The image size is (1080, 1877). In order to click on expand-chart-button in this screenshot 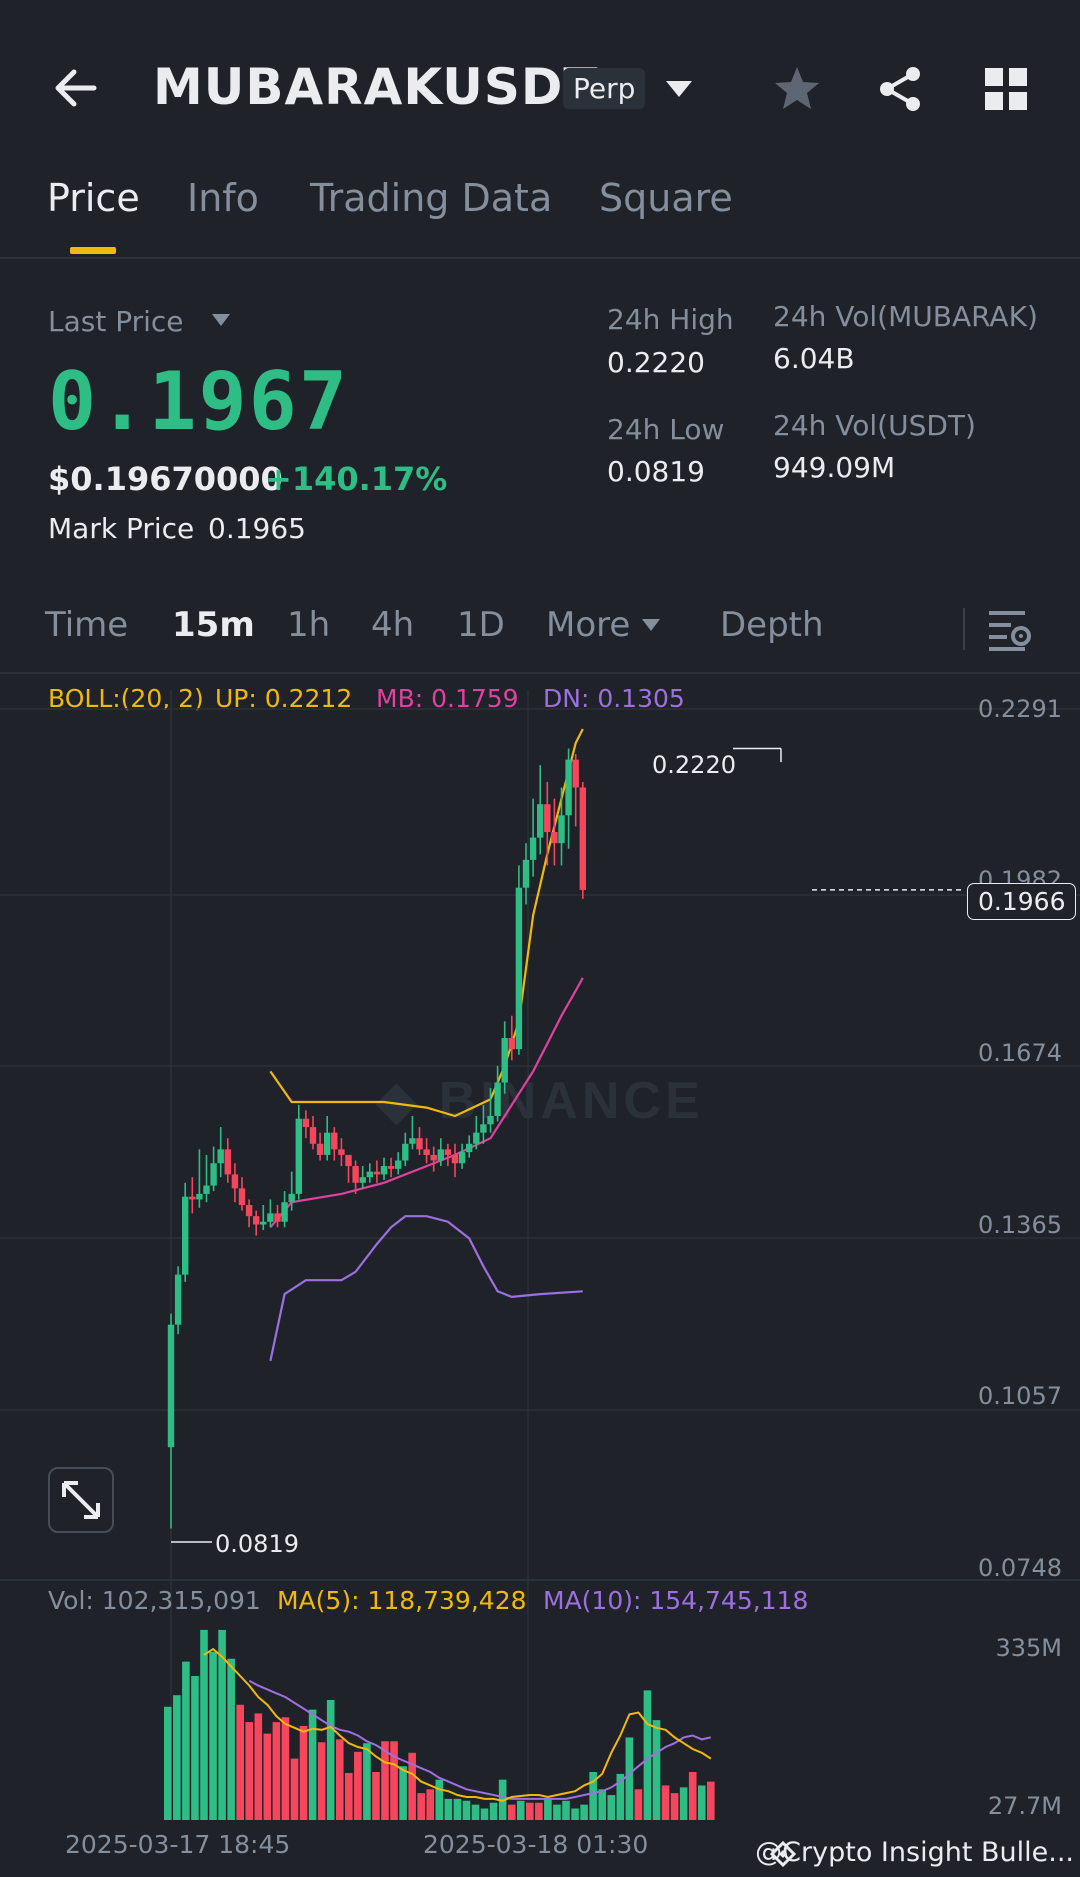, I will do `click(81, 1500)`.